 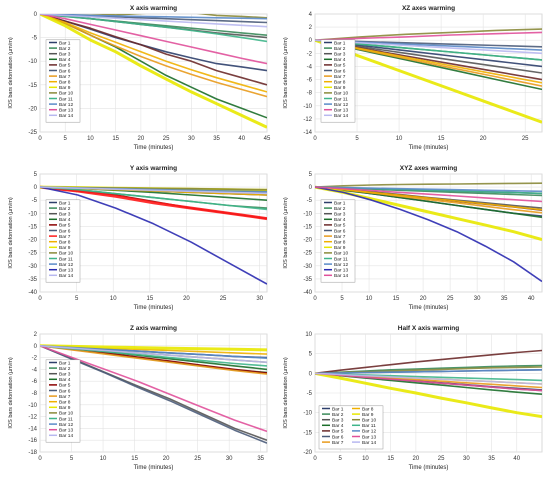 What do you see at coordinates (307, 120) in the screenshot?
I see `y-tick-label: -12` at bounding box center [307, 120].